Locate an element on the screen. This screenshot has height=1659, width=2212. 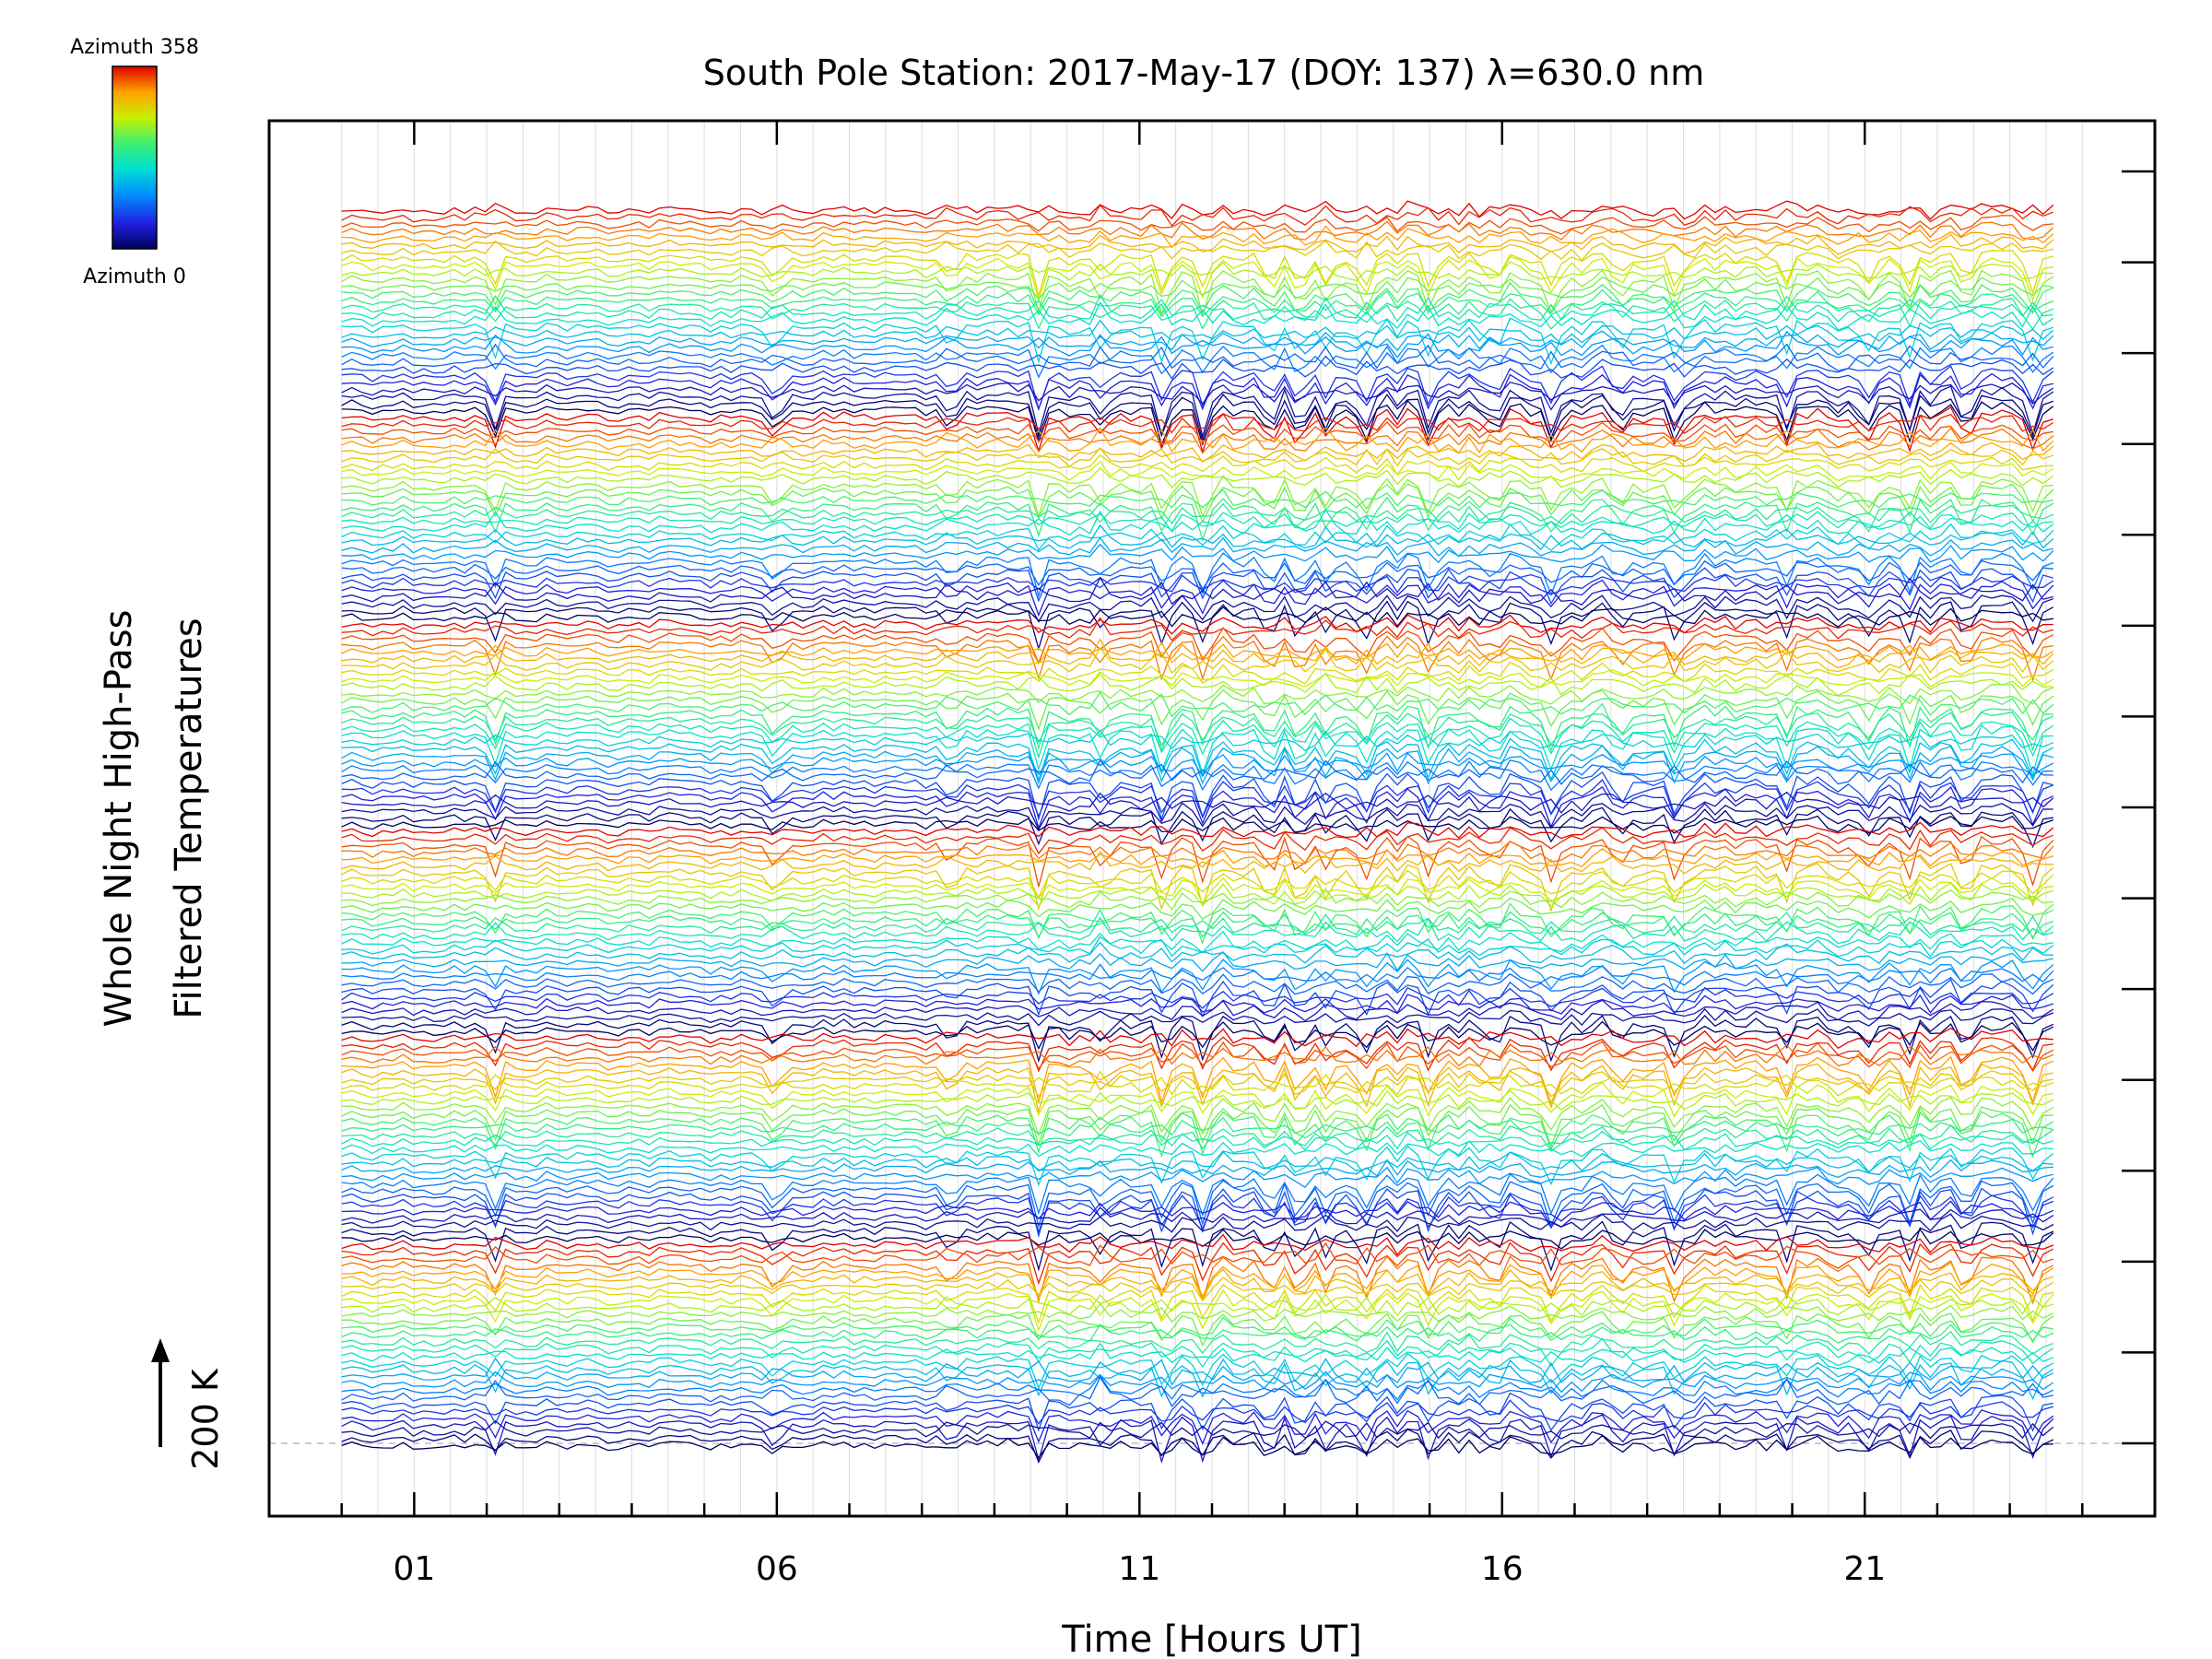
x-tick-label: 01 is located at coordinates (414, 1569).